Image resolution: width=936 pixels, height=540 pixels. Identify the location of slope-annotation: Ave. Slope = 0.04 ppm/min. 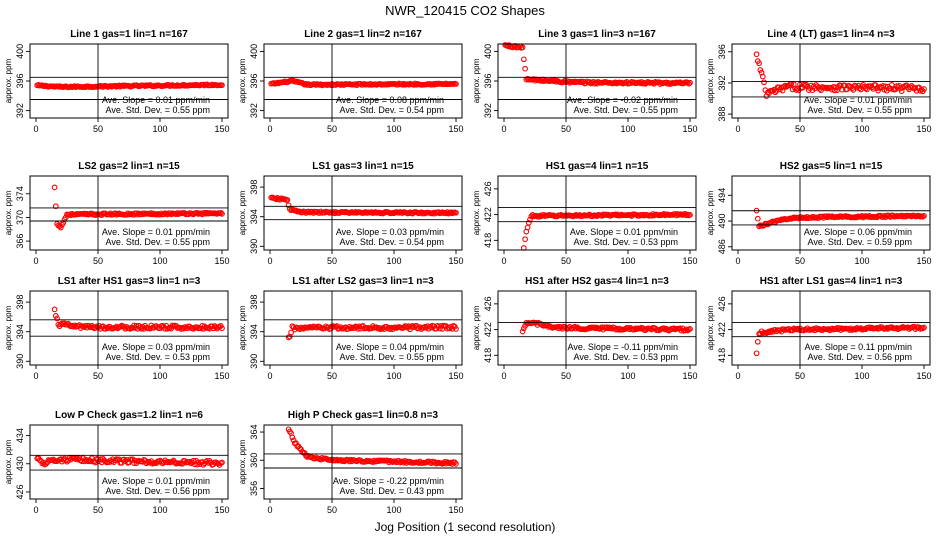
(390, 347).